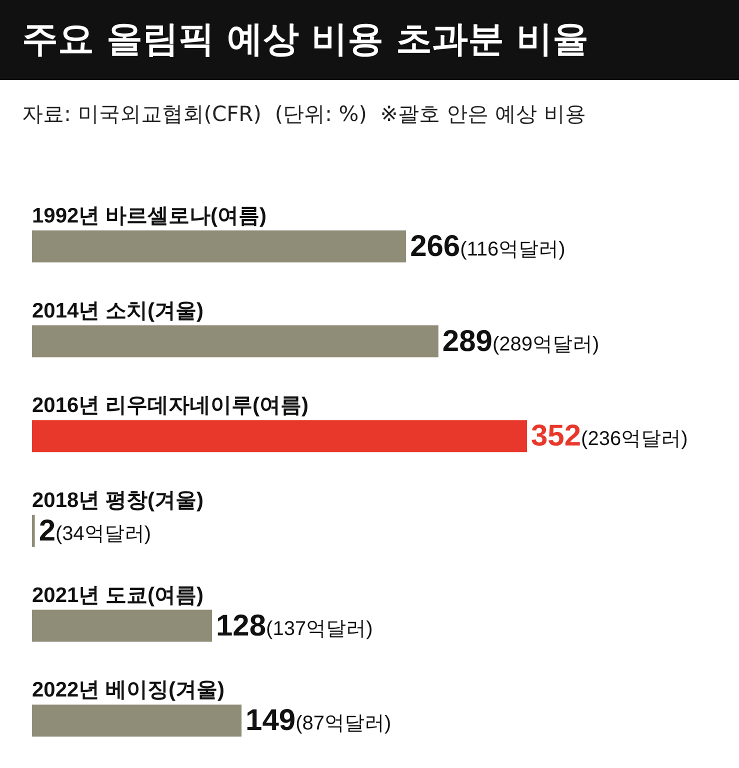 The image size is (739, 768). I want to click on chart-title: 주요 올림픽 예상 비용 초과분 비율, so click(369, 40).